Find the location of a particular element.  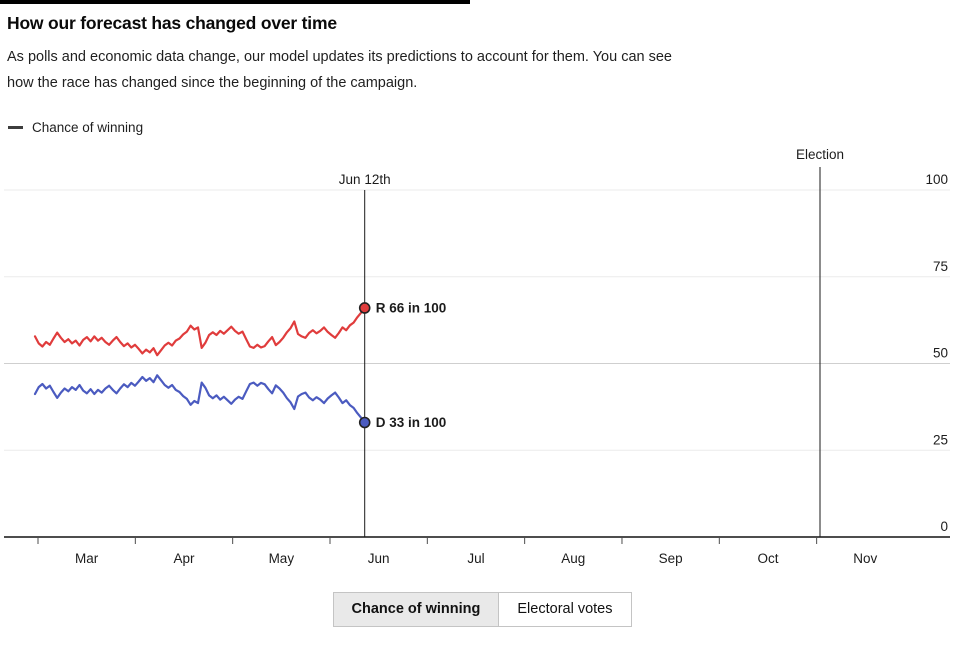

month-label: Jul is located at coordinates (475, 558).